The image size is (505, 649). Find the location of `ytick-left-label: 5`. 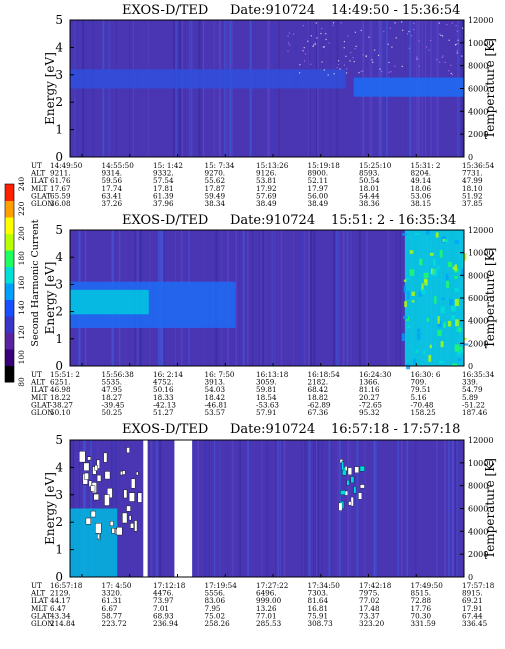

ytick-left-label: 5 is located at coordinates (59, 440).